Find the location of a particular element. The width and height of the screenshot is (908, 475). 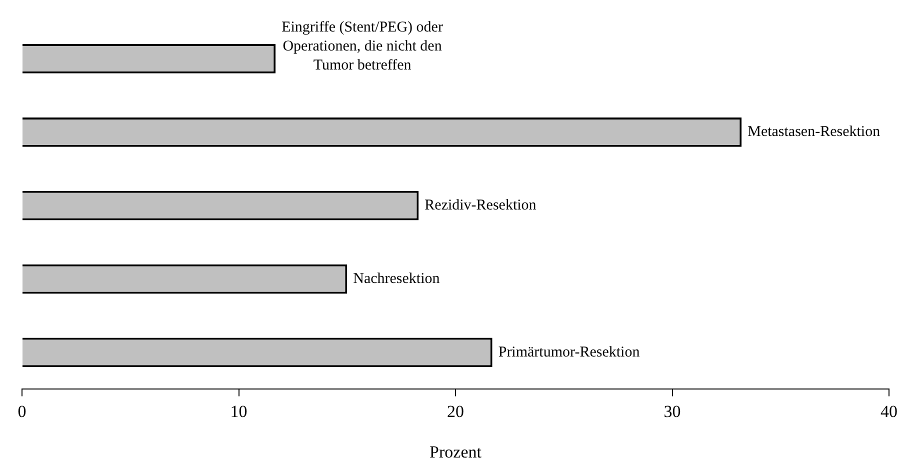

y-tick-label: Metastasen-Resektion is located at coordinates (814, 132).